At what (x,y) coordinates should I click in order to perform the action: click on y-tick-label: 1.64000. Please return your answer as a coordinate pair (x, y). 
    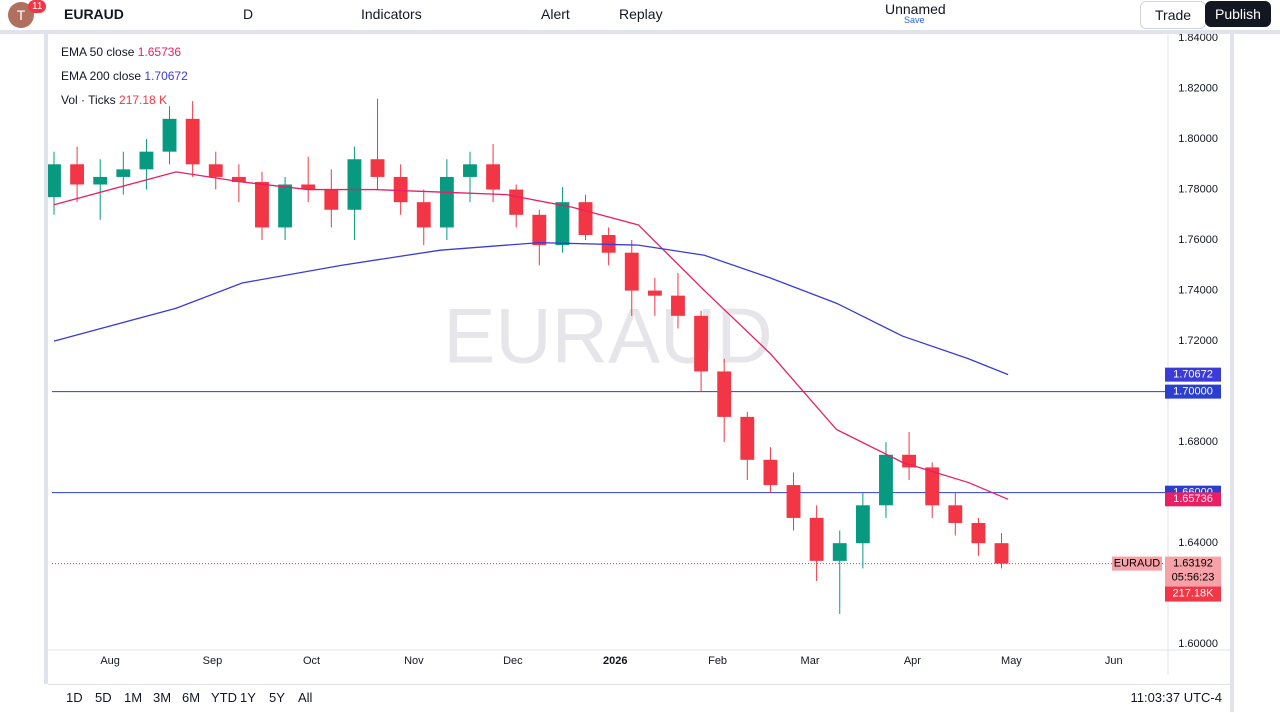
    Looking at the image, I should click on (1198, 543).